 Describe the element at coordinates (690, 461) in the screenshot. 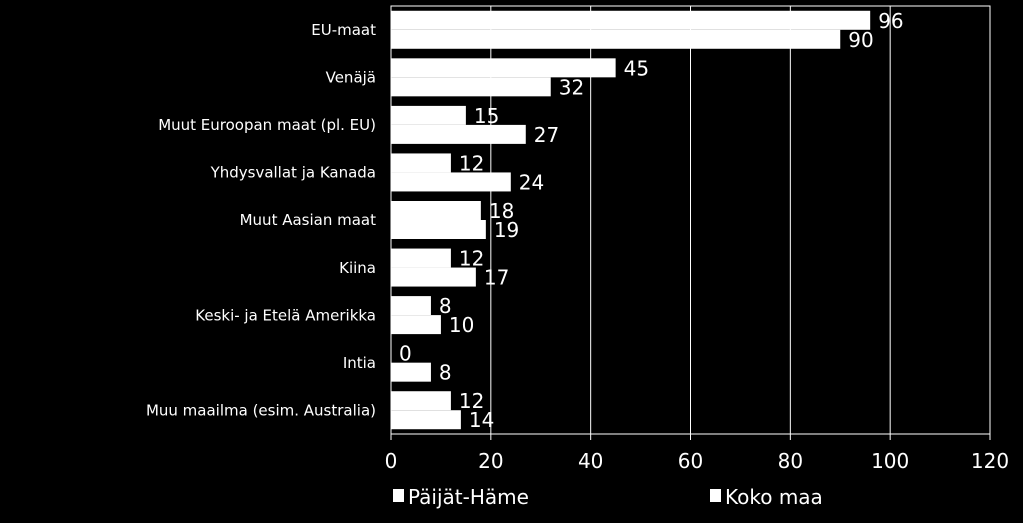

I see `x-tick-label: 60` at that location.